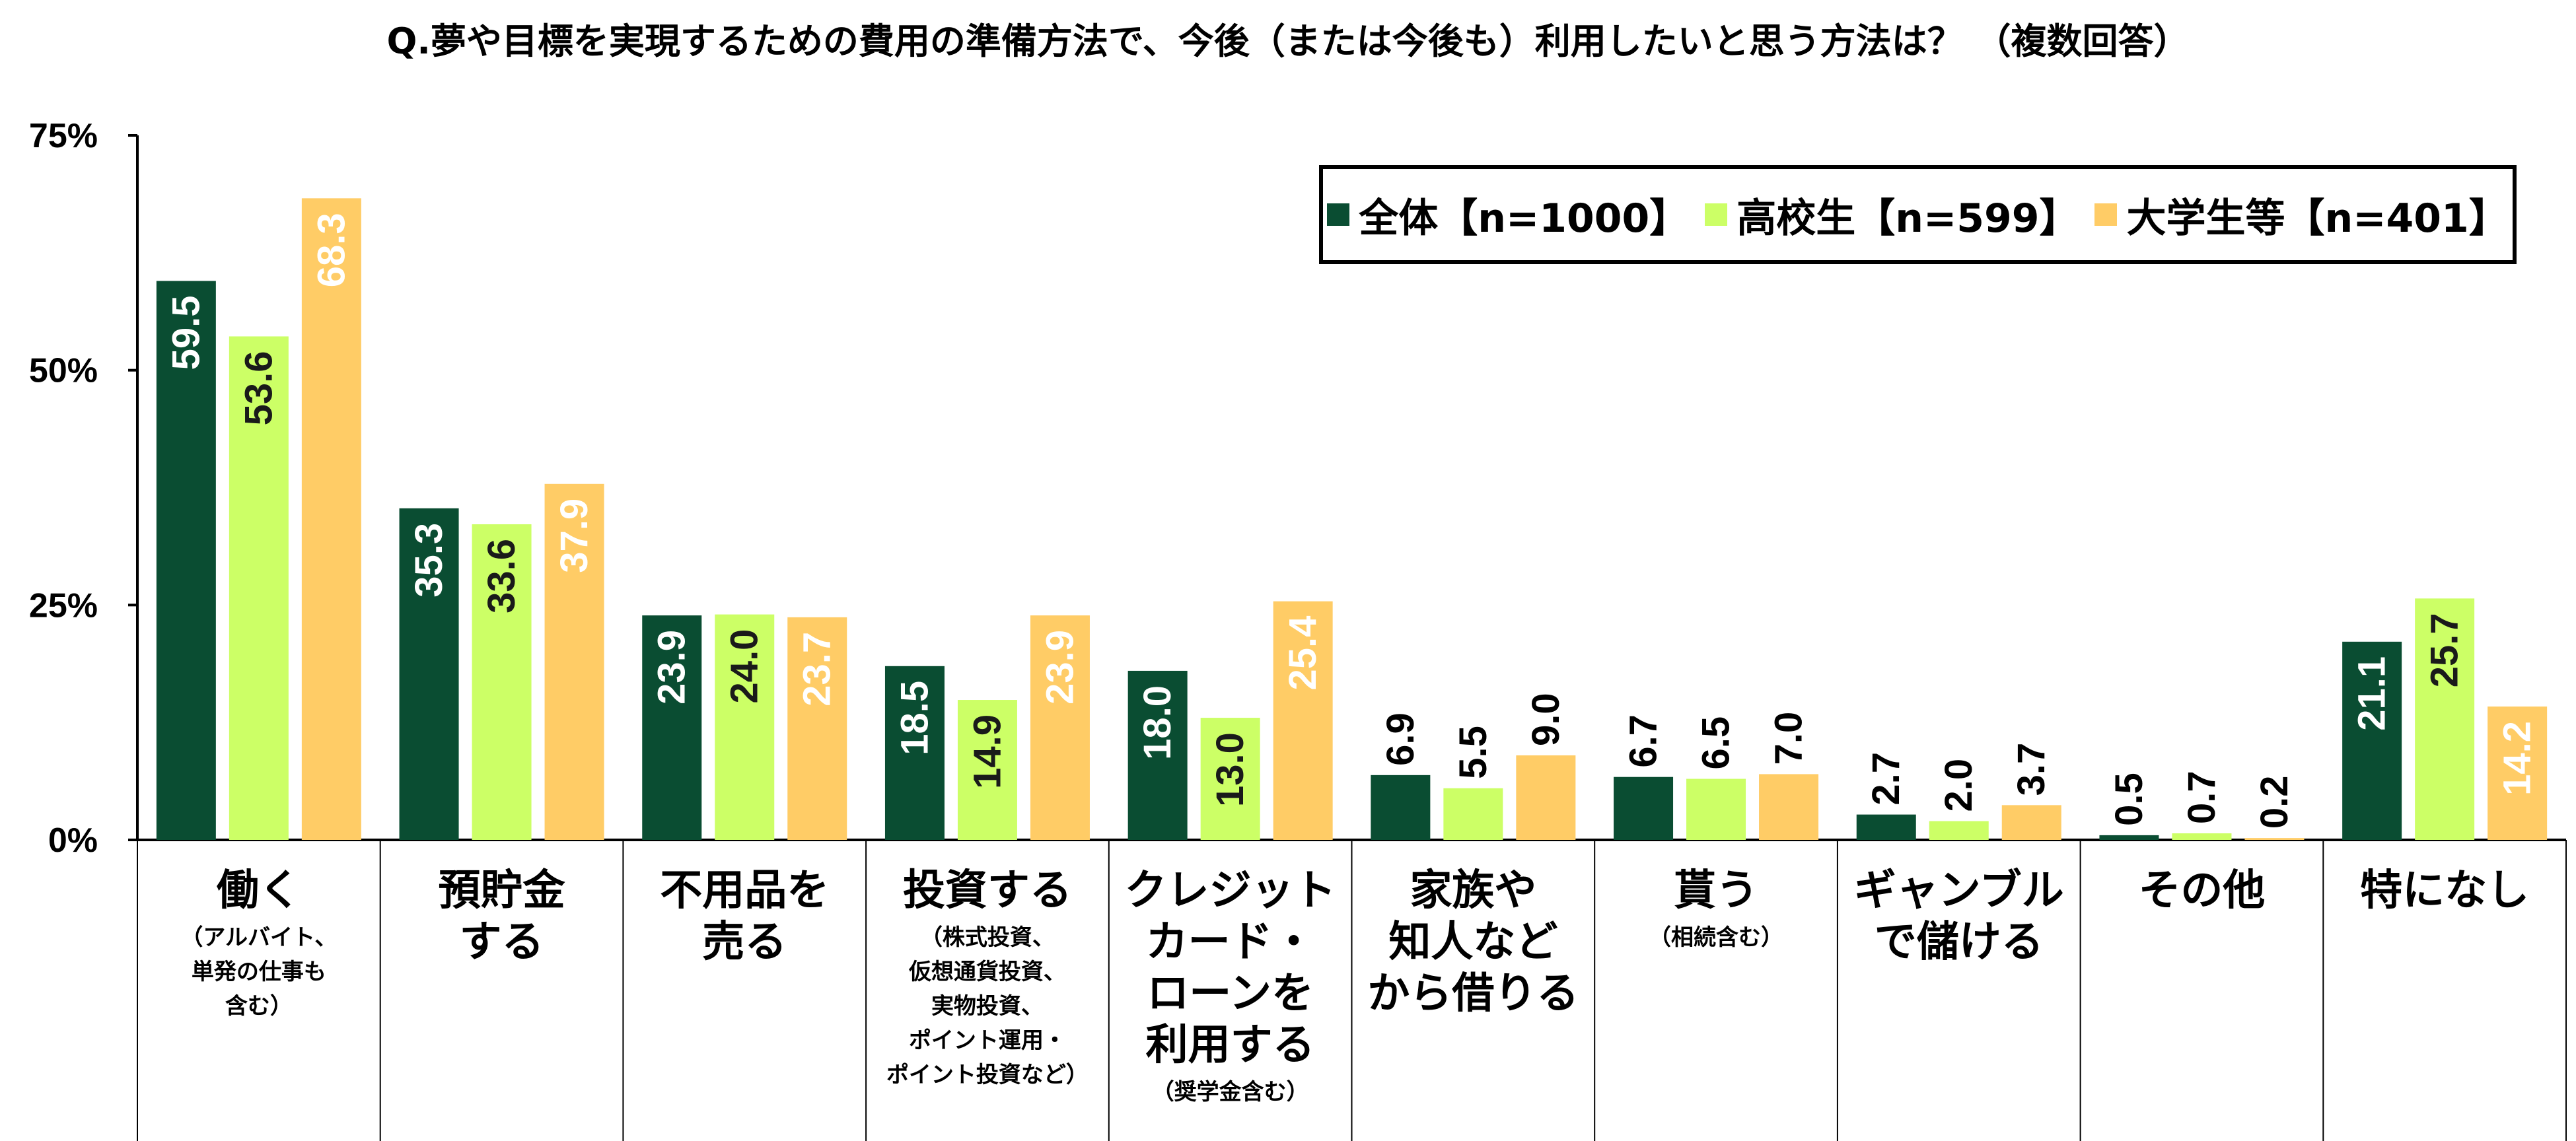 The image size is (2576, 1141). What do you see at coordinates (185, 333) in the screenshot?
I see `data-label: 59.5` at bounding box center [185, 333].